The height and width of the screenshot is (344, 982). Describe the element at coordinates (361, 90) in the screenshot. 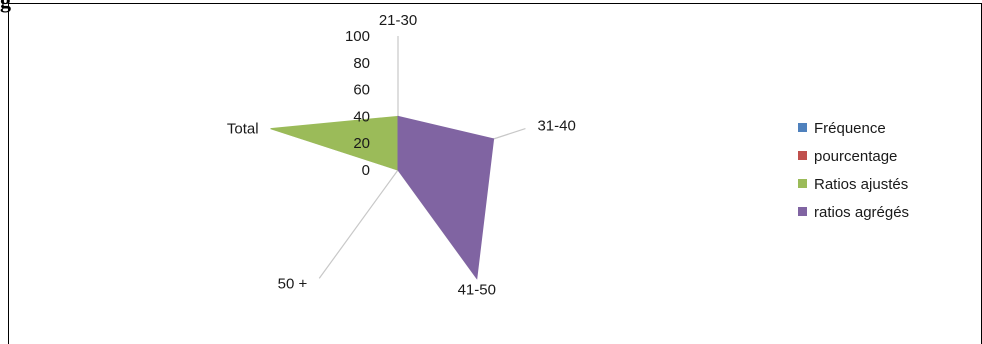

I see `radial-tick-label: 60` at that location.